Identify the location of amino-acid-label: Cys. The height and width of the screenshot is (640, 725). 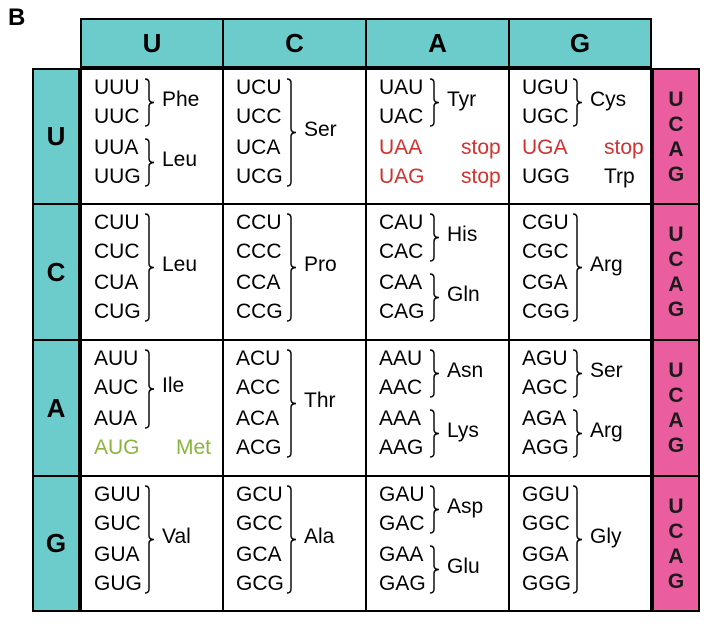
(608, 99).